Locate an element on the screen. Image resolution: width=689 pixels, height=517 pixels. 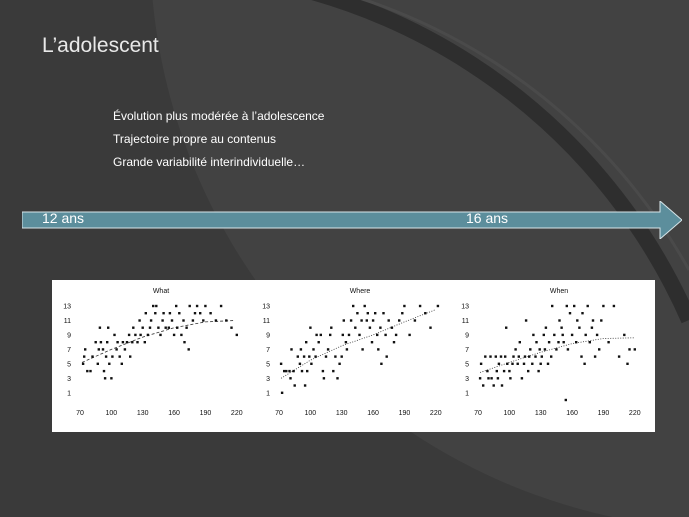
y-tick-label: 3 is located at coordinates (268, 379).